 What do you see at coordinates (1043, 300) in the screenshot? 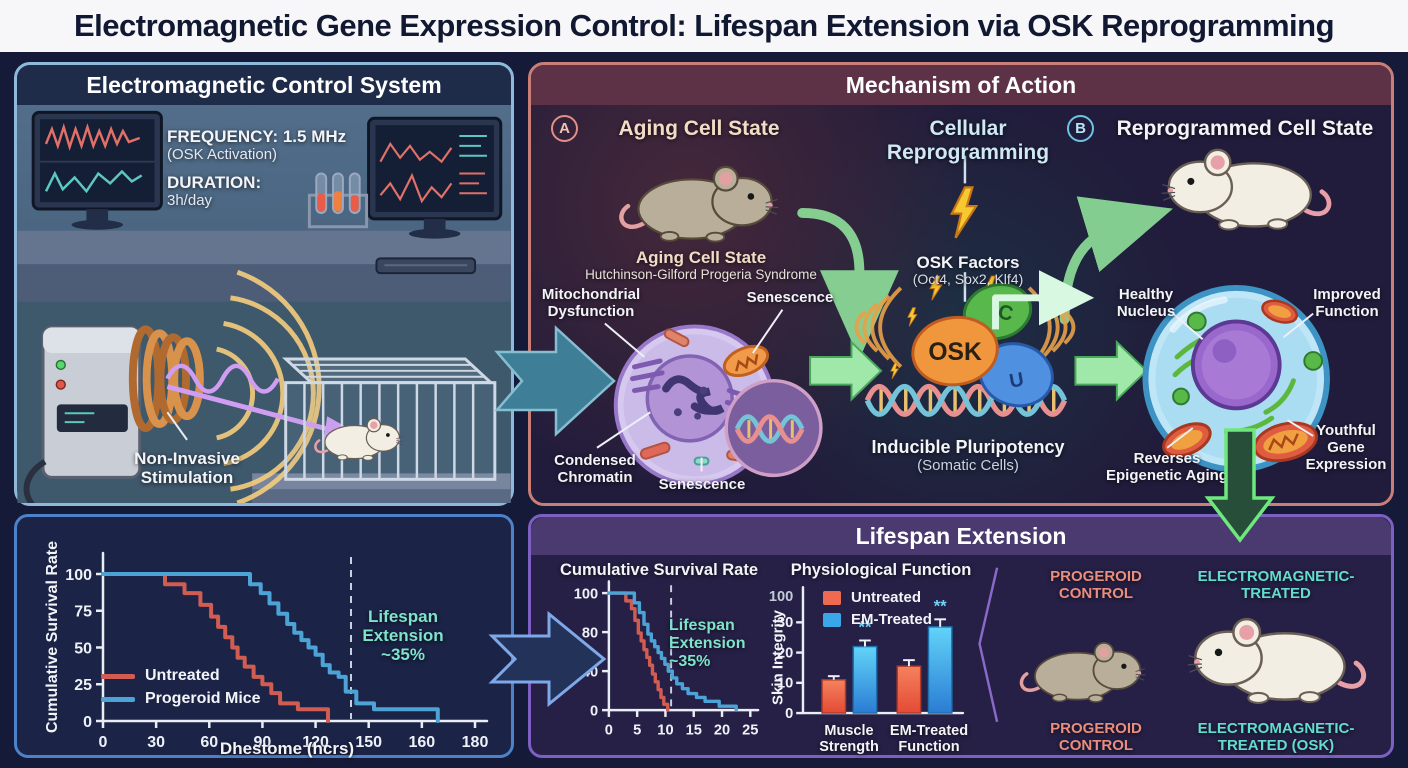
I see `transcription-arrow` at bounding box center [1043, 300].